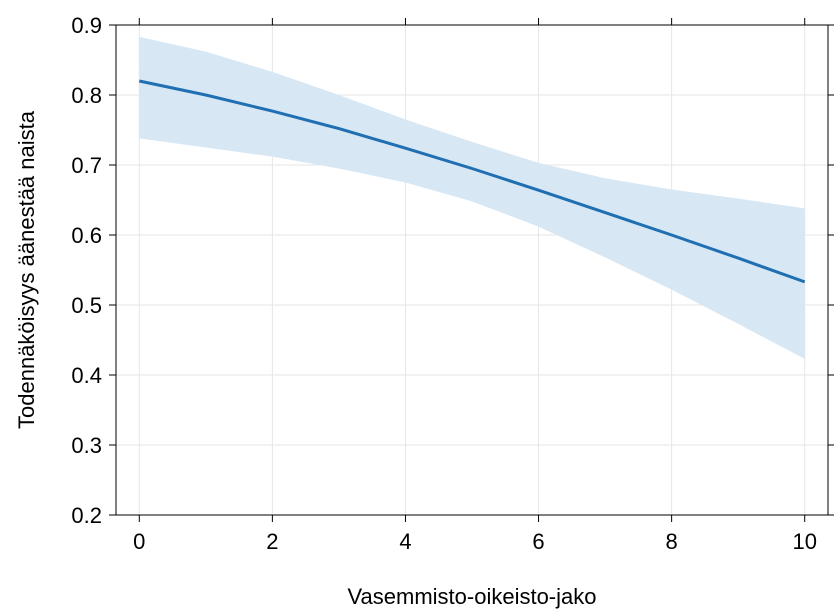  I want to click on y-tick-label-5: 0.7, so click(86, 165).